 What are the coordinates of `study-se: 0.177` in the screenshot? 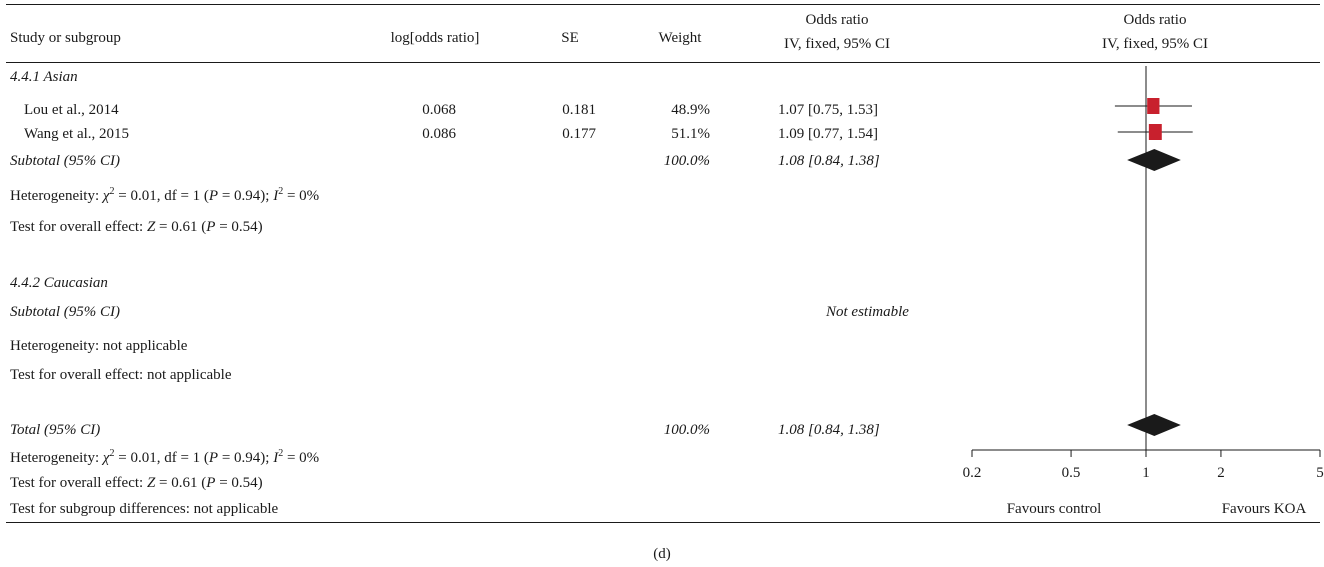 It's located at (579, 134).